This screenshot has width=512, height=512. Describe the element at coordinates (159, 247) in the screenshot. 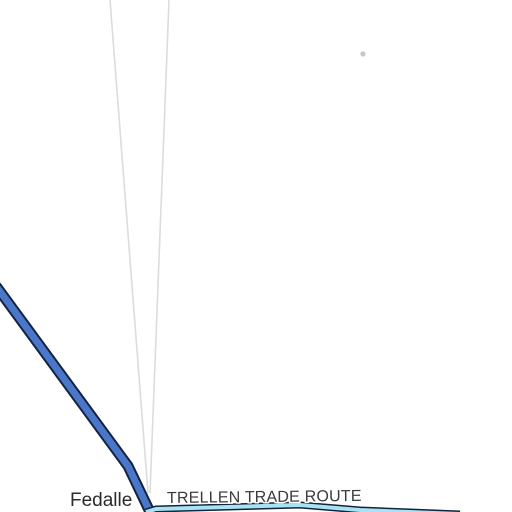

I see `minor-line-right` at that location.